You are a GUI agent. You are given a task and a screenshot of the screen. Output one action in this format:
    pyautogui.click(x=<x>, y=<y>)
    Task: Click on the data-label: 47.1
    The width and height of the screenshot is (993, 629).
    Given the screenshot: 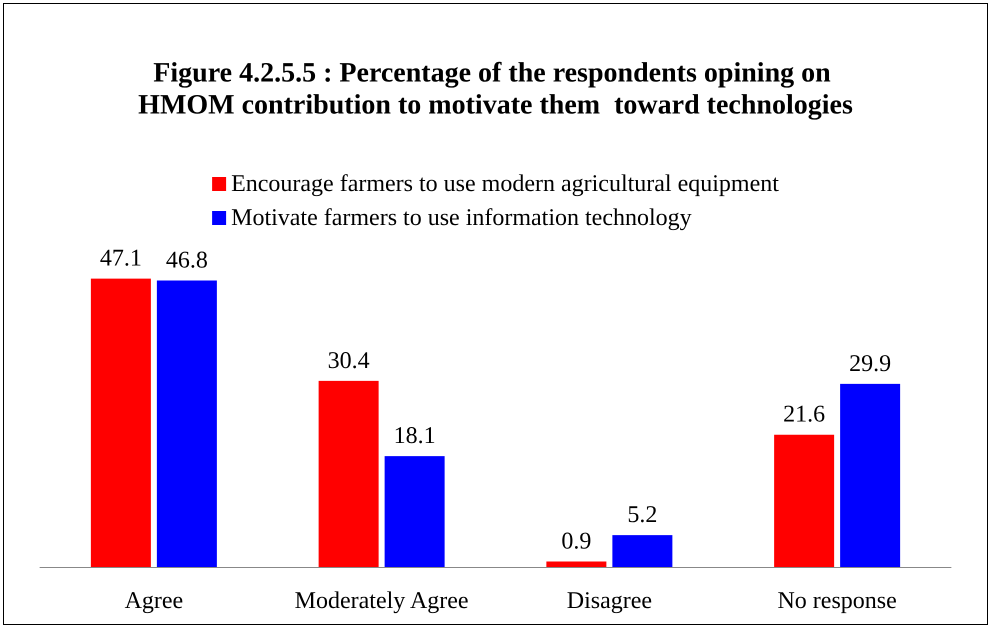 What is the action you would take?
    pyautogui.click(x=121, y=259)
    